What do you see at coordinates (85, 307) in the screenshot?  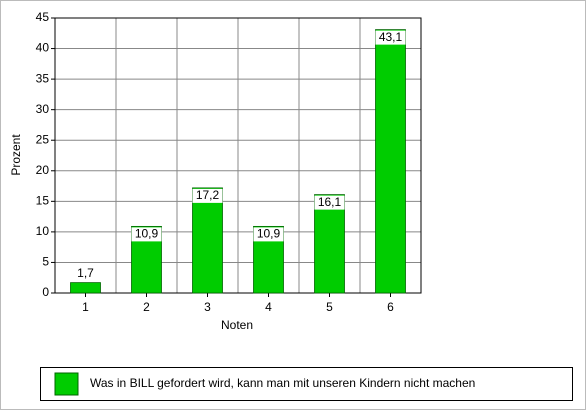 I see `x-tick-label: 1` at bounding box center [85, 307].